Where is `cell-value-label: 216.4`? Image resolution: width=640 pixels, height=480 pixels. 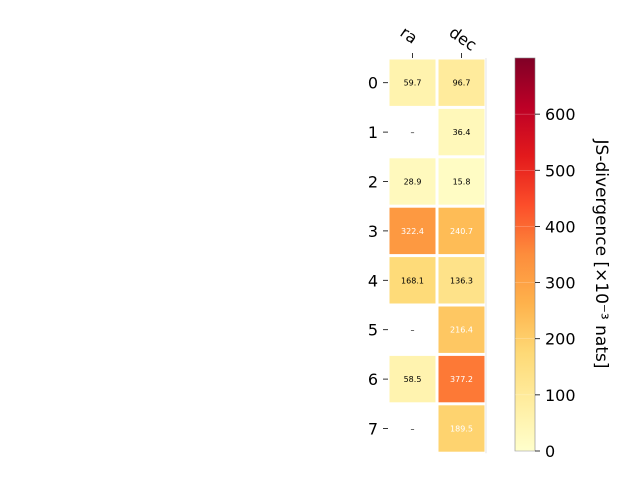 cell-value-label: 216.4 is located at coordinates (461, 330).